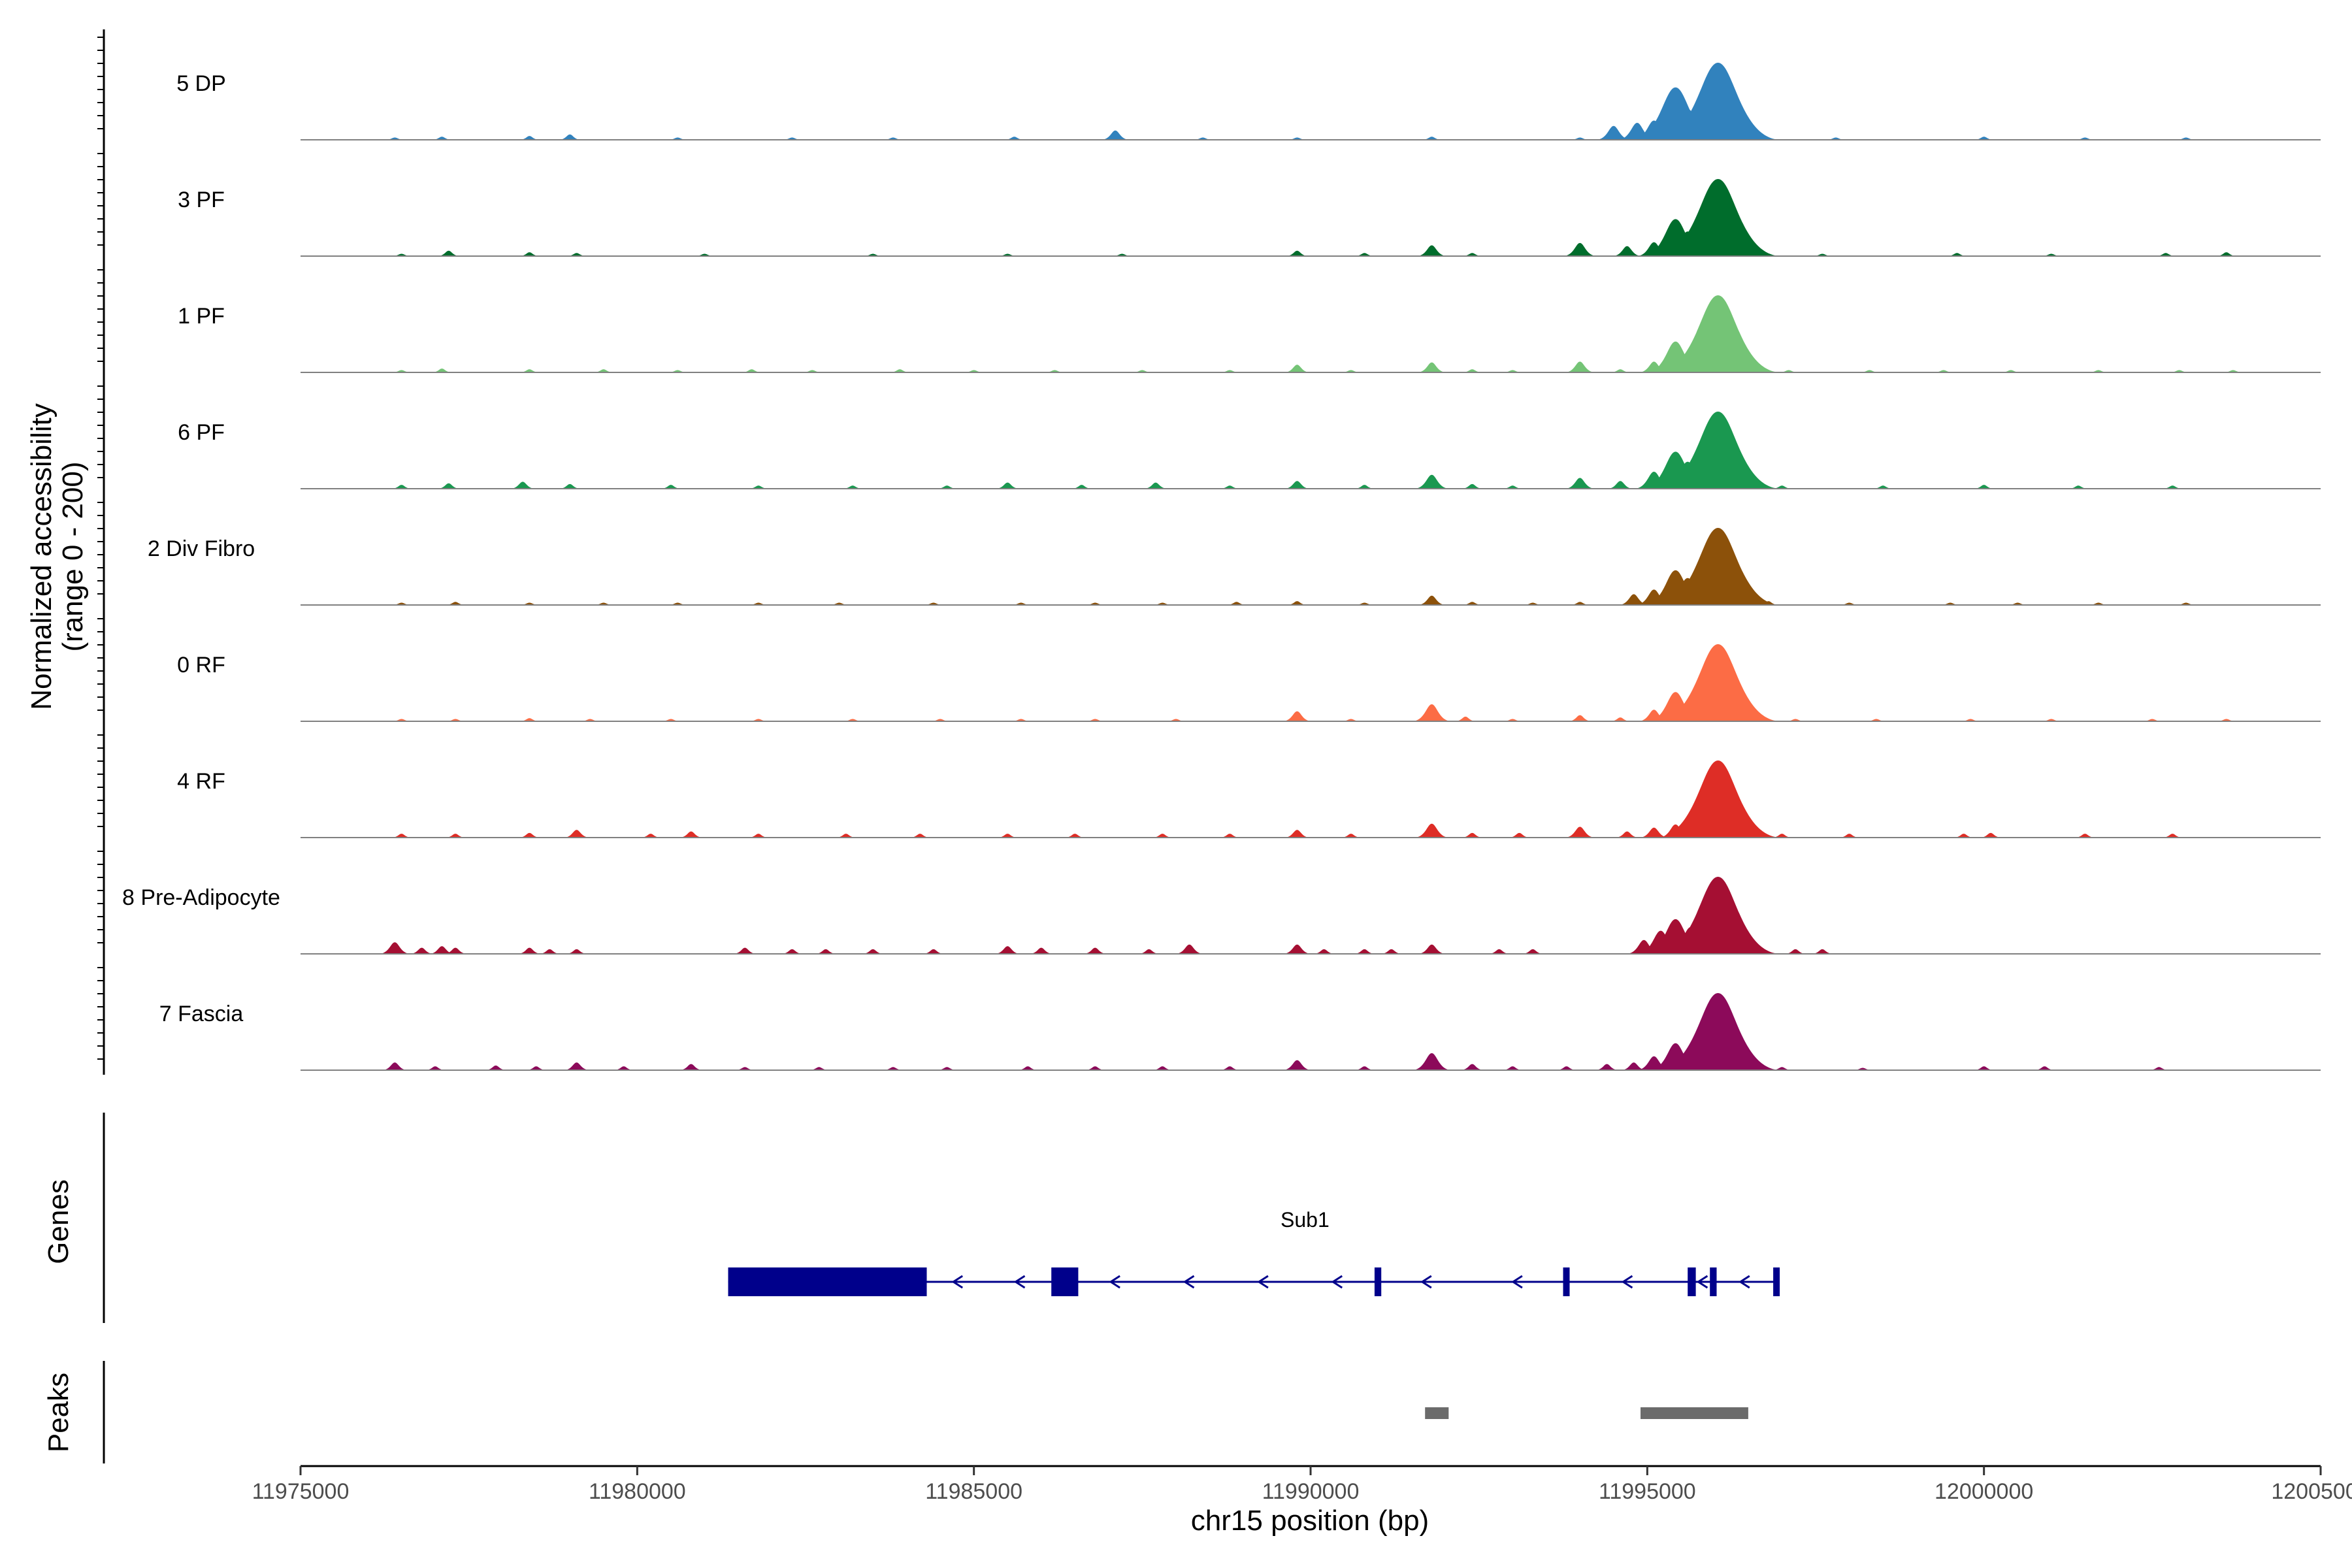  Describe the element at coordinates (201, 548) in the screenshot. I see `track-label: 2 Div Fibro` at that location.